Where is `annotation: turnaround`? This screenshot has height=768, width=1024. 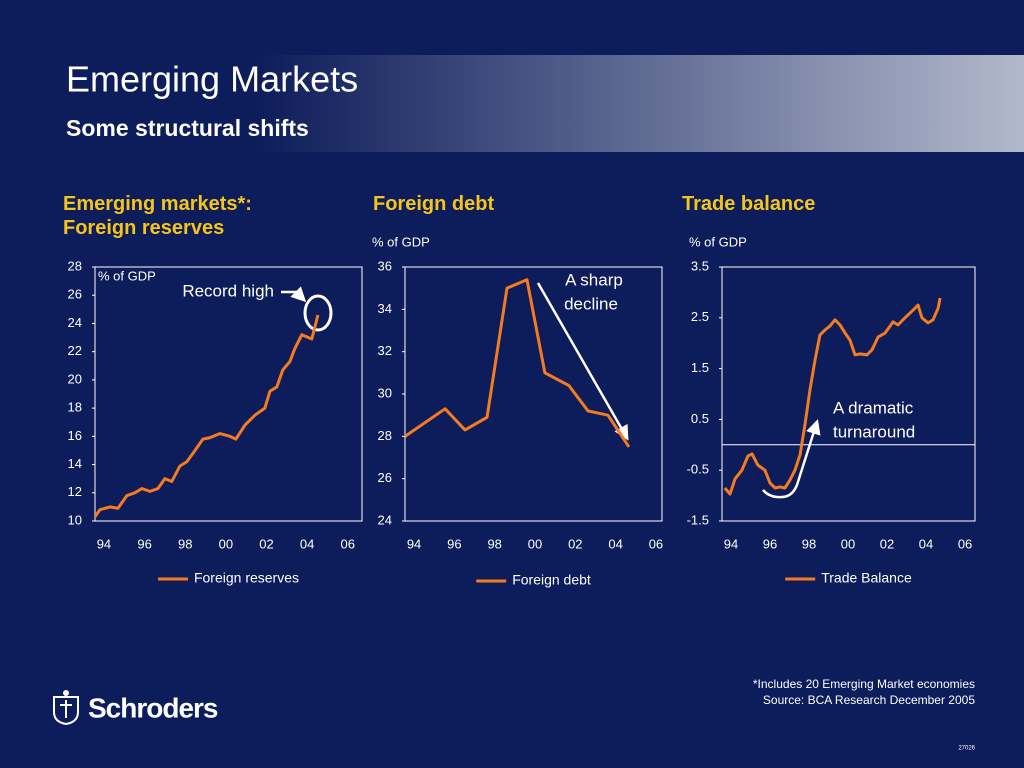
annotation: turnaround is located at coordinates (874, 431).